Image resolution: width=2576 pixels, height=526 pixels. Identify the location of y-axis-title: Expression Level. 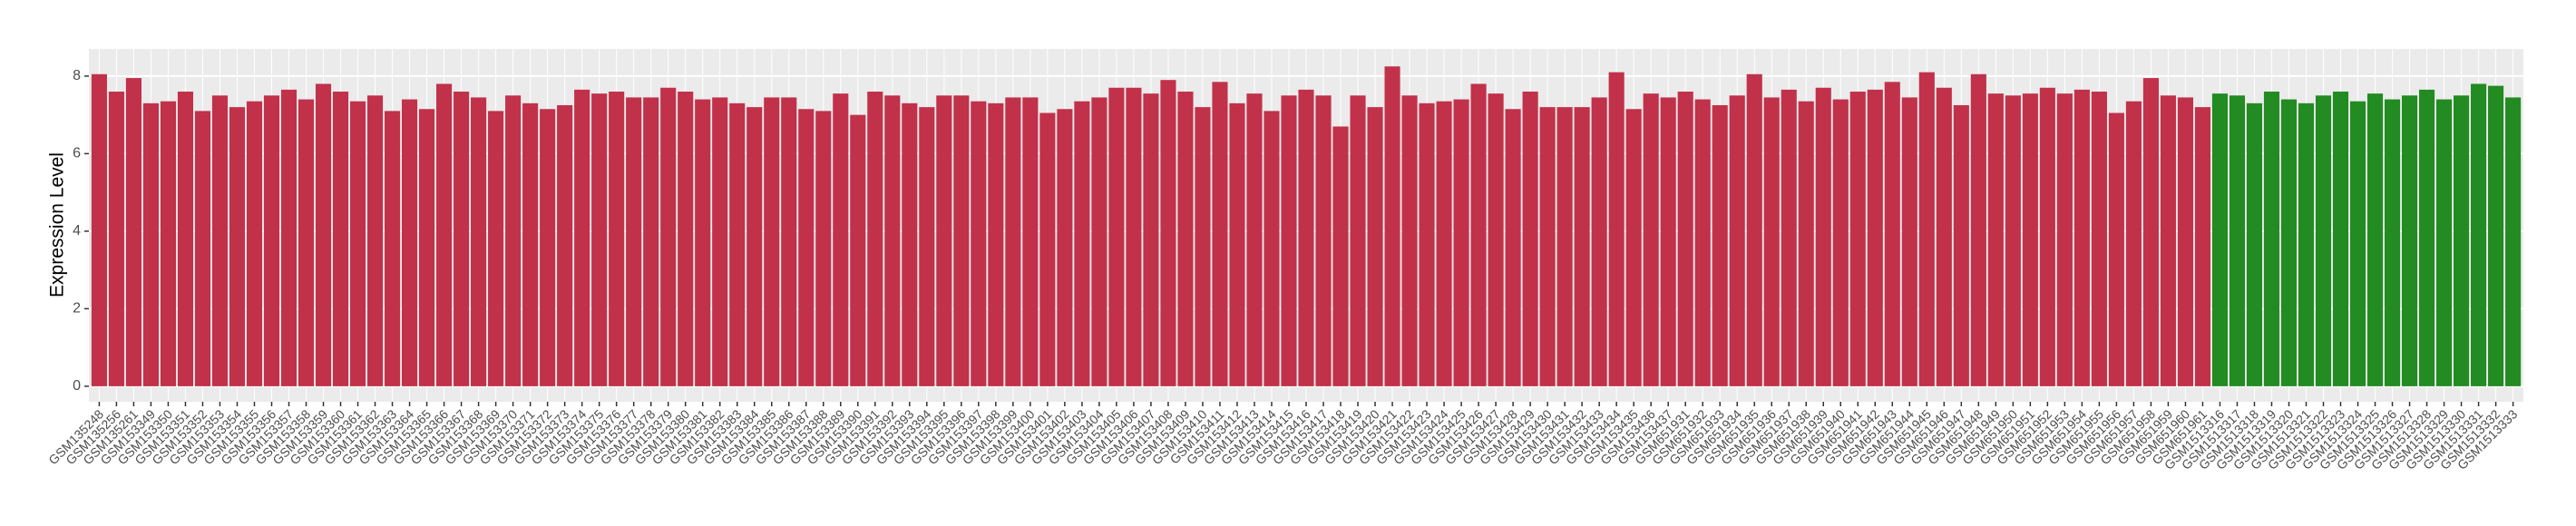
(57, 225).